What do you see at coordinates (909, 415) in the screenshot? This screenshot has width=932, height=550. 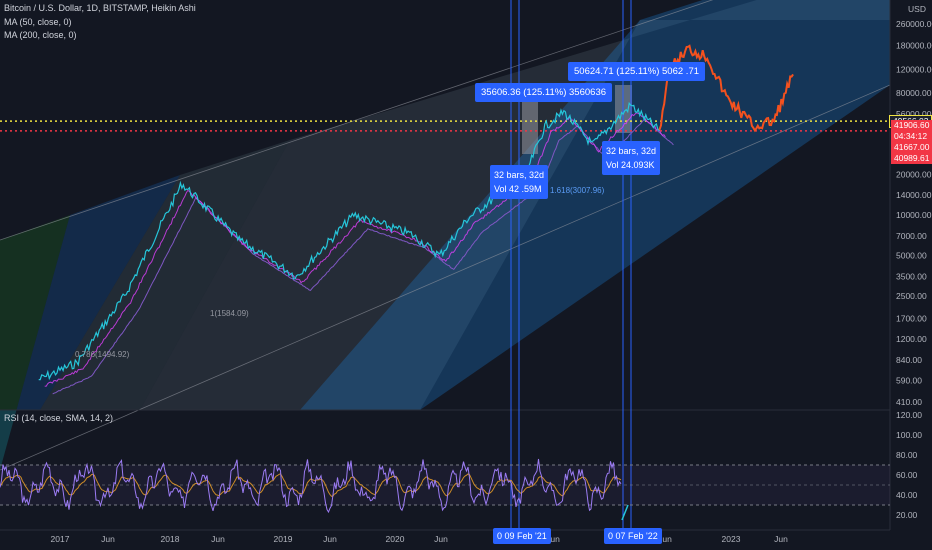 I see `rsi-tick-label: 120.00` at bounding box center [909, 415].